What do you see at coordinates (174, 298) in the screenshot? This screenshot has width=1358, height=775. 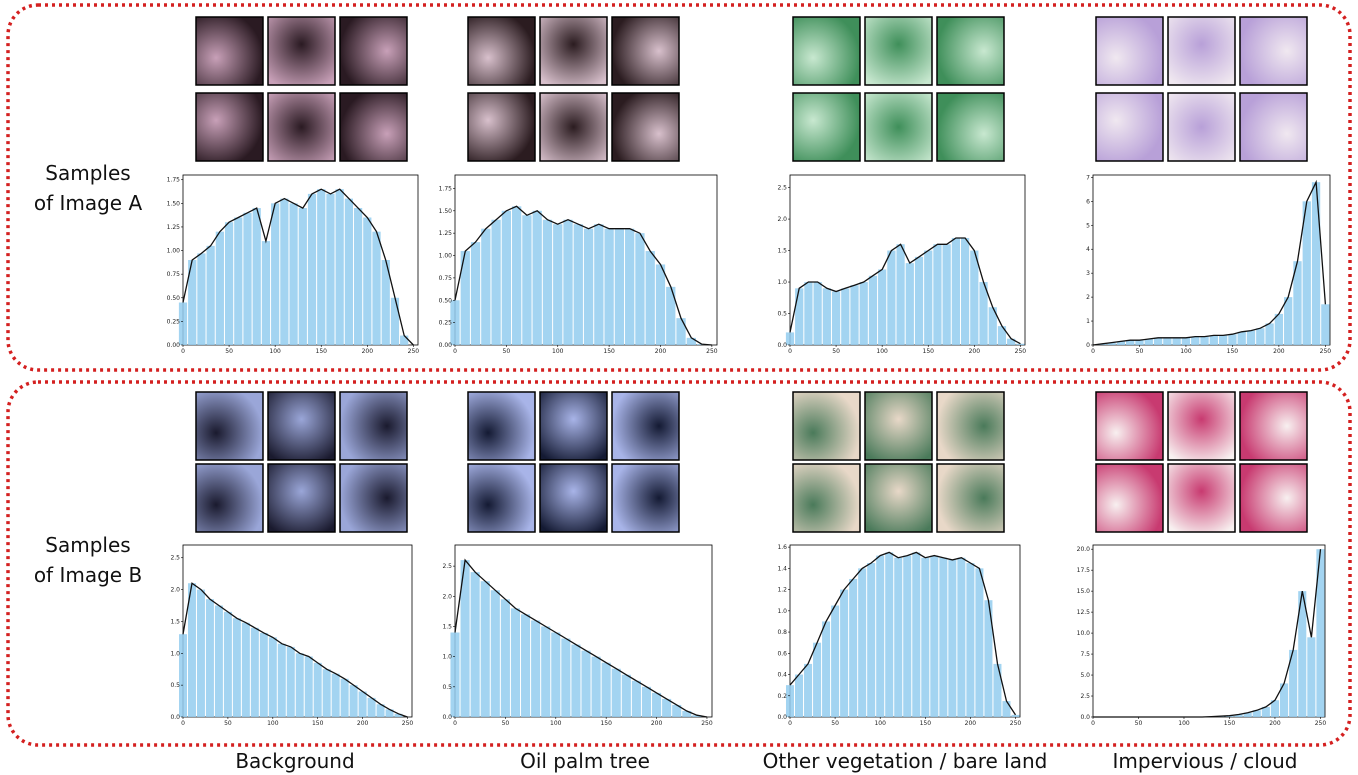 I see `y-tick-label: 0.50` at bounding box center [174, 298].